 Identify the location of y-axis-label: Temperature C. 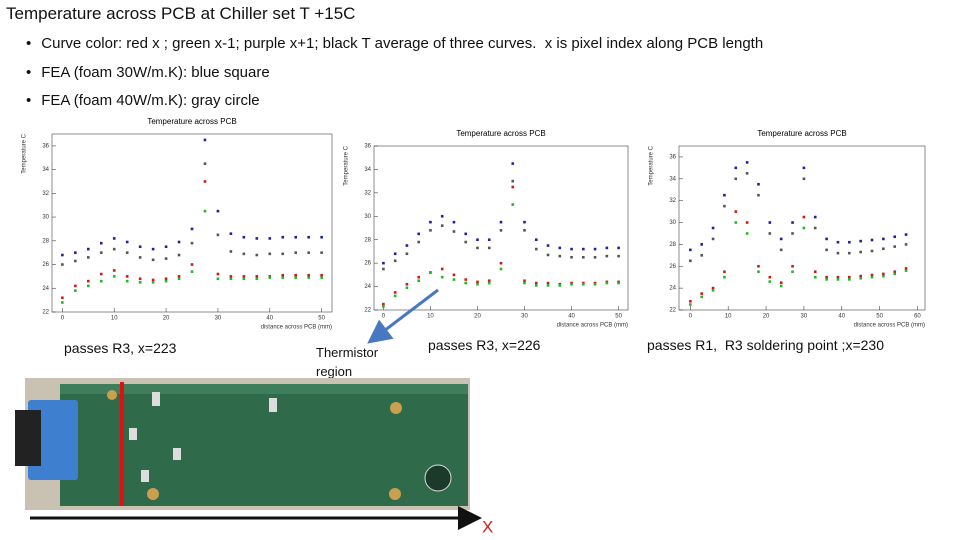
(347, 165).